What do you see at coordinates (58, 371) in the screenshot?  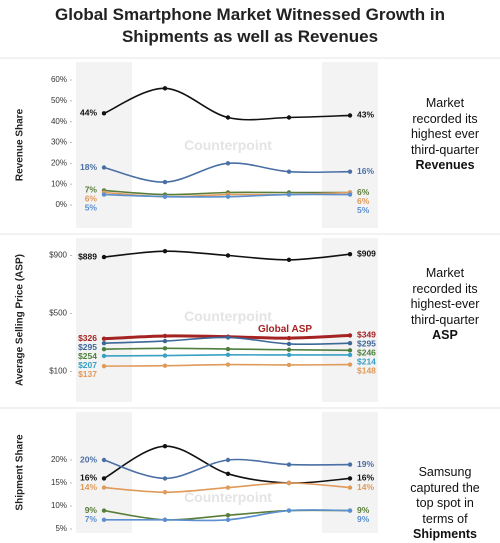 I see `y-tick-label: $100` at bounding box center [58, 371].